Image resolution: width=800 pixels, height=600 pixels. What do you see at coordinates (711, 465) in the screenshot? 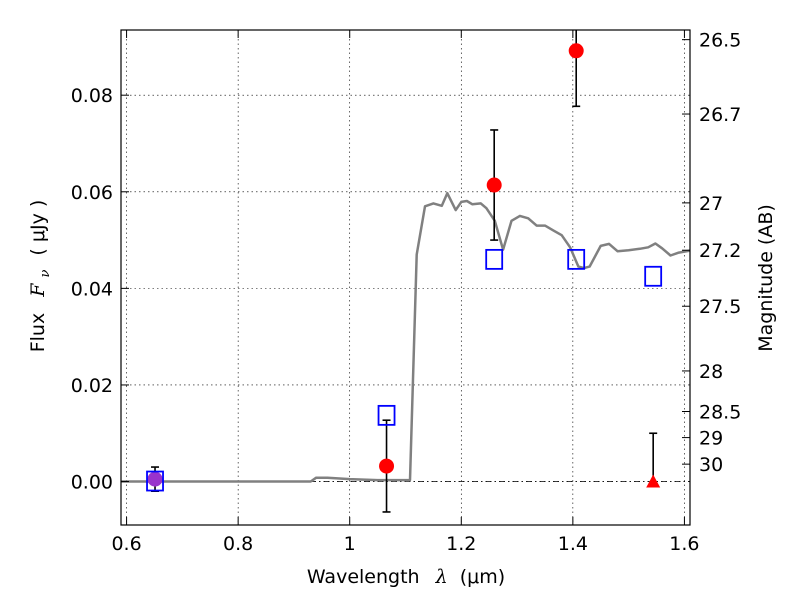
I see `y2-tick-label: 30` at bounding box center [711, 465].